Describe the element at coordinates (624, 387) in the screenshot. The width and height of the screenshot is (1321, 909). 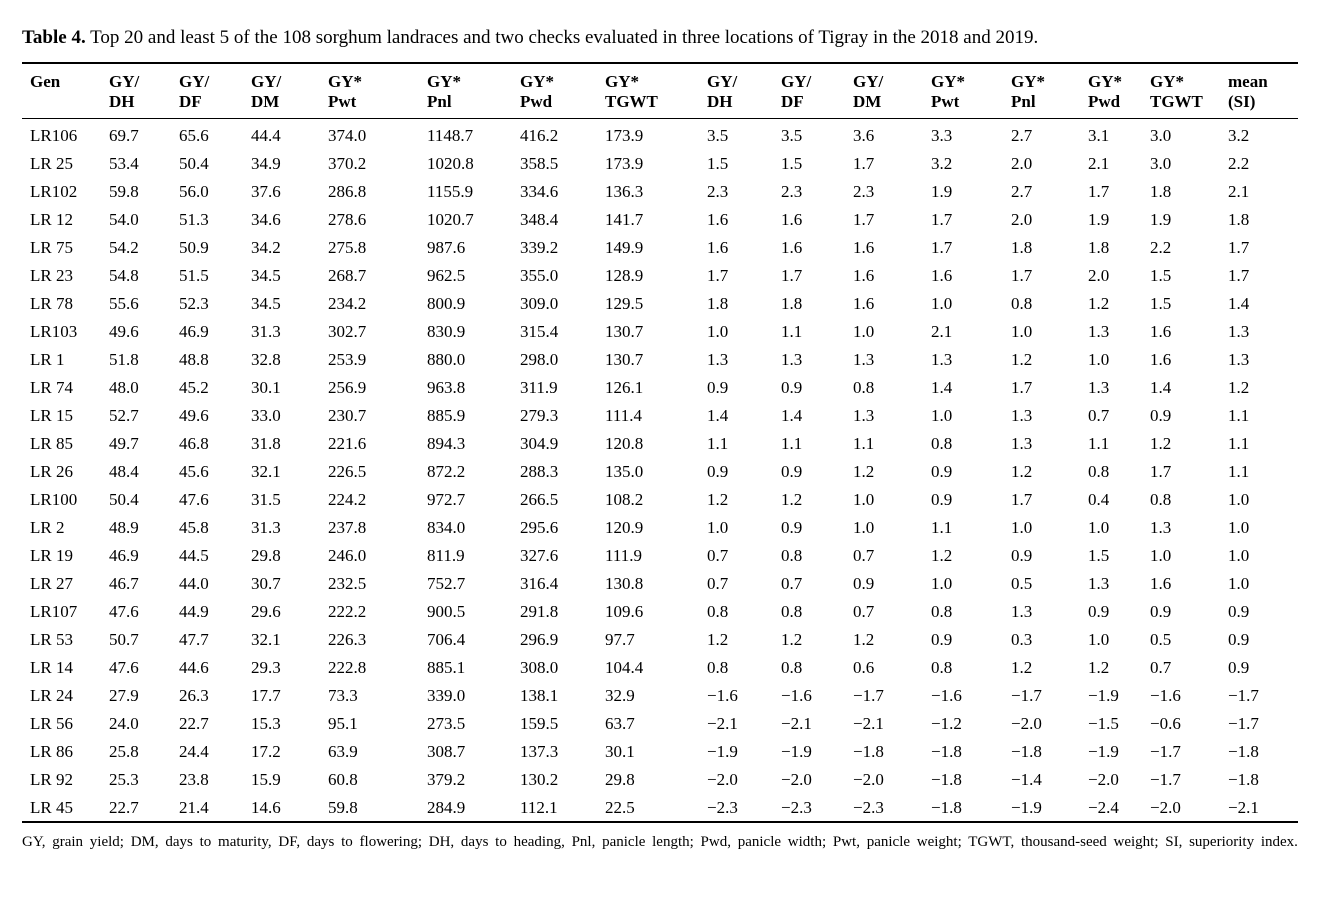
I see `value-cell: 126.1` at that location.